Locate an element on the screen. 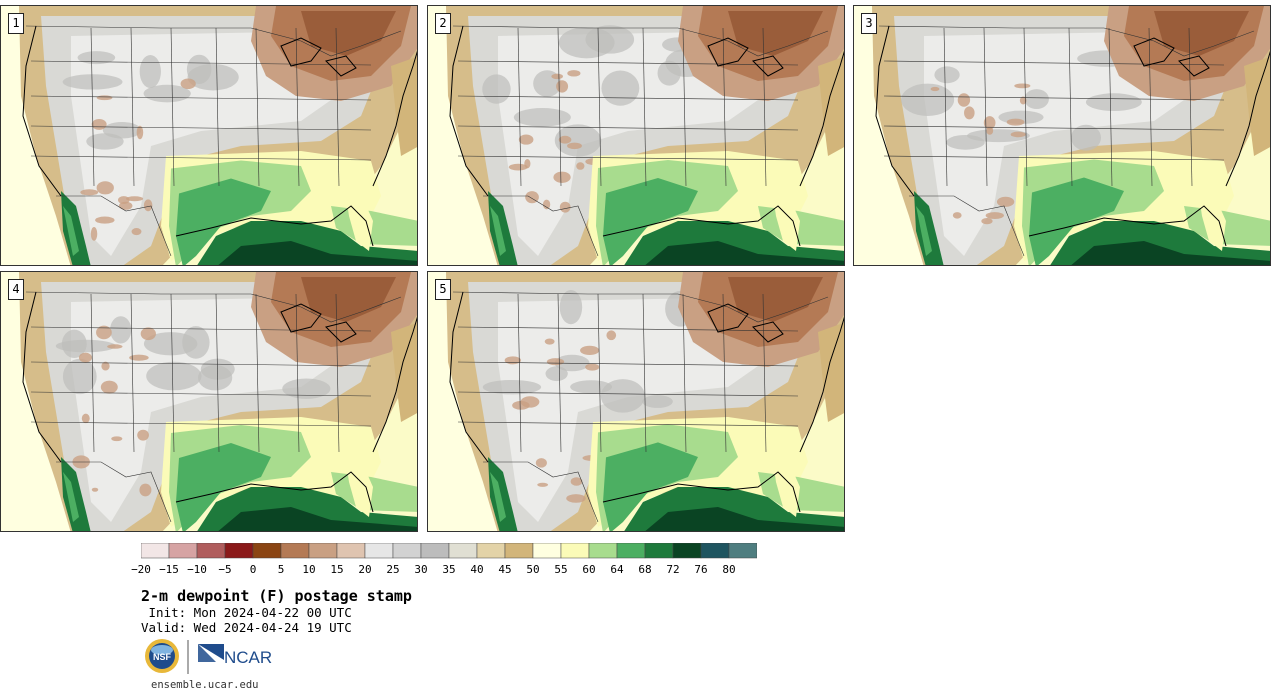  colorbar-tick-label: 76 is located at coordinates (701, 569).